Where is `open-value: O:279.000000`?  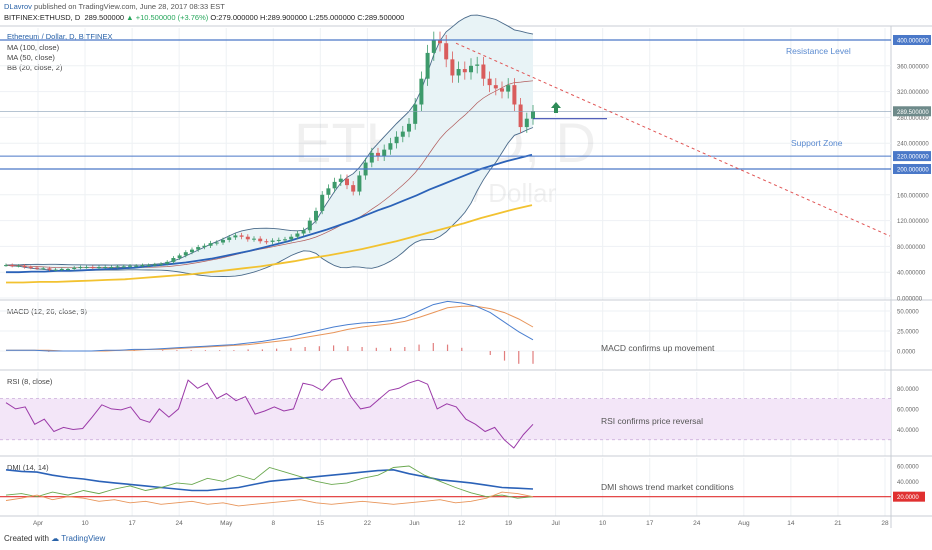 open-value: O:279.000000 is located at coordinates (234, 17).